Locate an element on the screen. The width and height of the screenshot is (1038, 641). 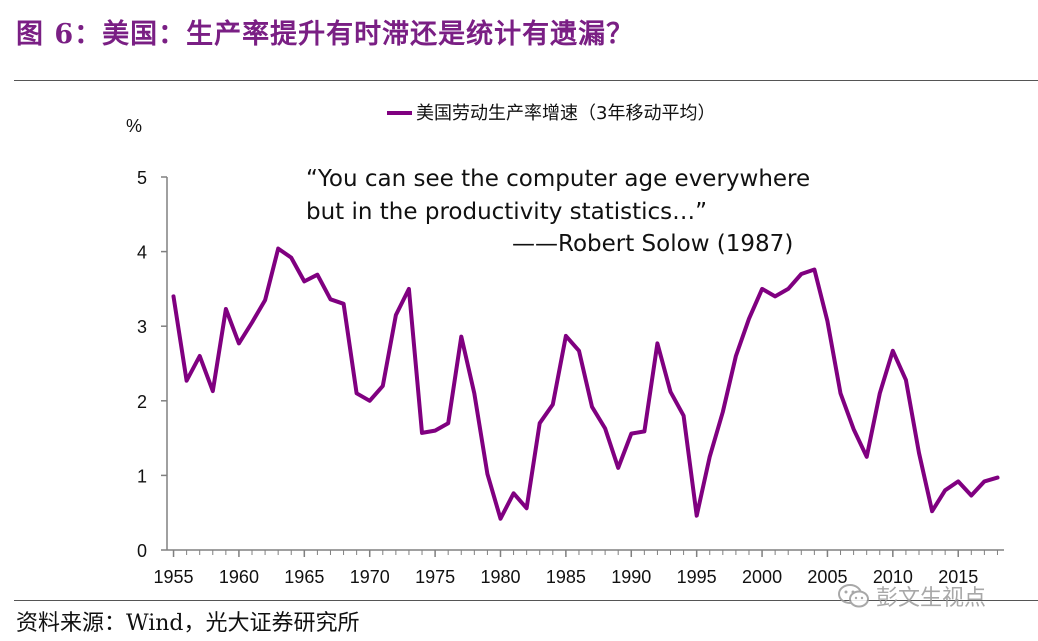
x-tick-label: 1955 is located at coordinates (174, 577).